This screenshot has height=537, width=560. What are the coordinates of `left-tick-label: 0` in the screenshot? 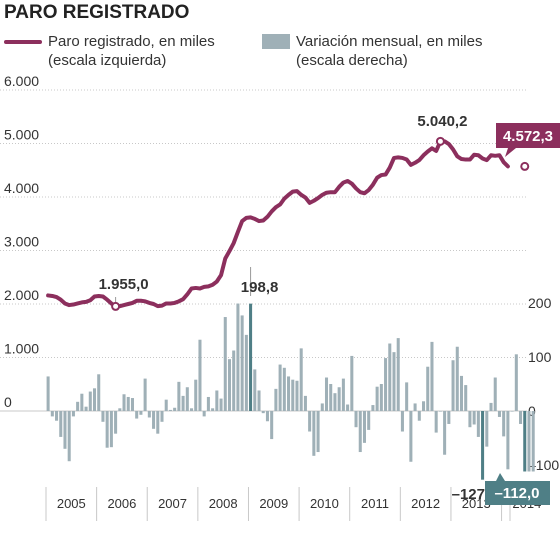 It's located at (8, 402).